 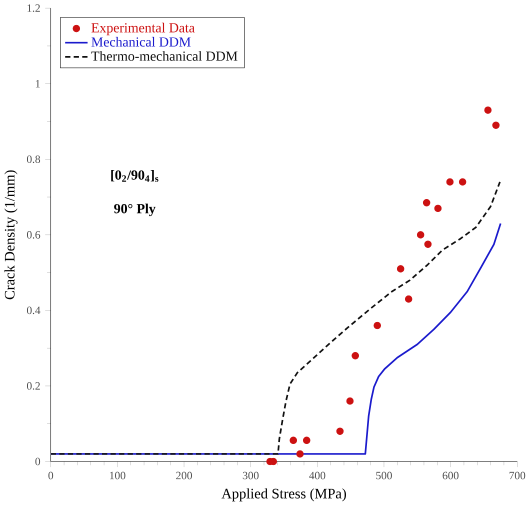 I want to click on y-tick-label: 0.8, so click(x=33, y=160).